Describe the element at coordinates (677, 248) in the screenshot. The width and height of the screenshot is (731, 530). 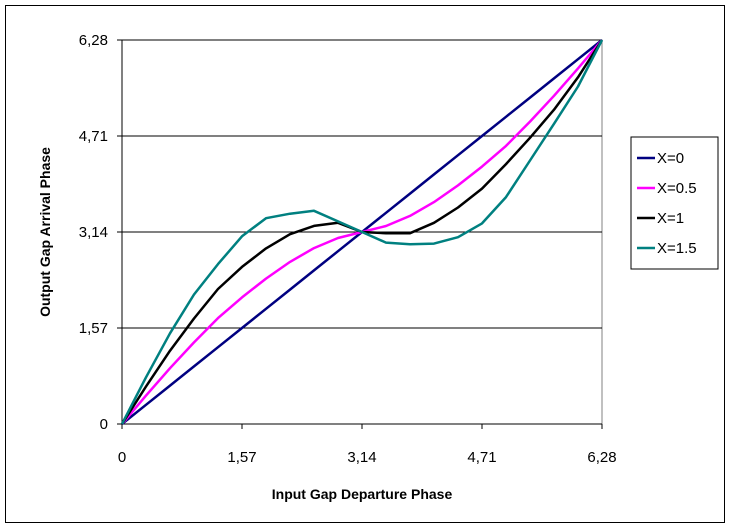
I see `legend-label: X=1.5` at that location.